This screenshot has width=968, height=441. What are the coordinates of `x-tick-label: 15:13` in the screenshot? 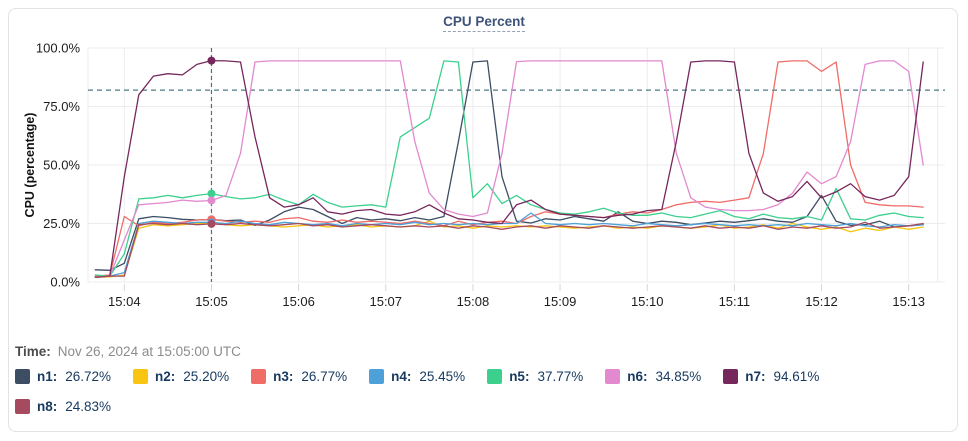 It's located at (908, 301).